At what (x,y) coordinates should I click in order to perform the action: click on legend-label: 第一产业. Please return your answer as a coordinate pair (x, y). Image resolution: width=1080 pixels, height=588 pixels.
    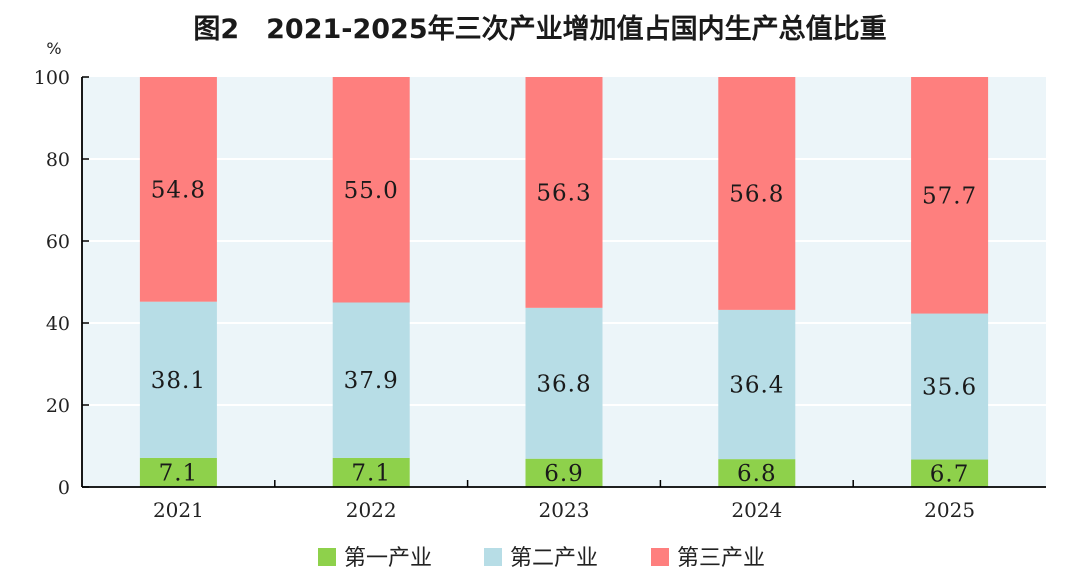
    Looking at the image, I should click on (388, 558).